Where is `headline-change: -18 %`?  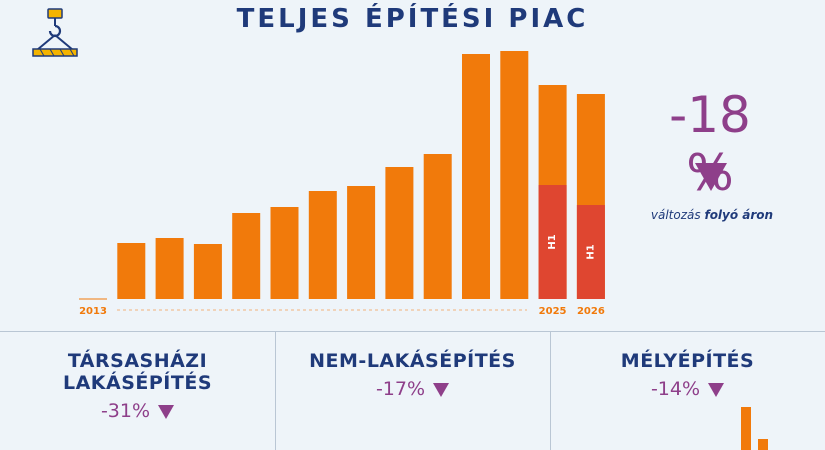
headline-change: -18 % is located at coordinates (710, 144).